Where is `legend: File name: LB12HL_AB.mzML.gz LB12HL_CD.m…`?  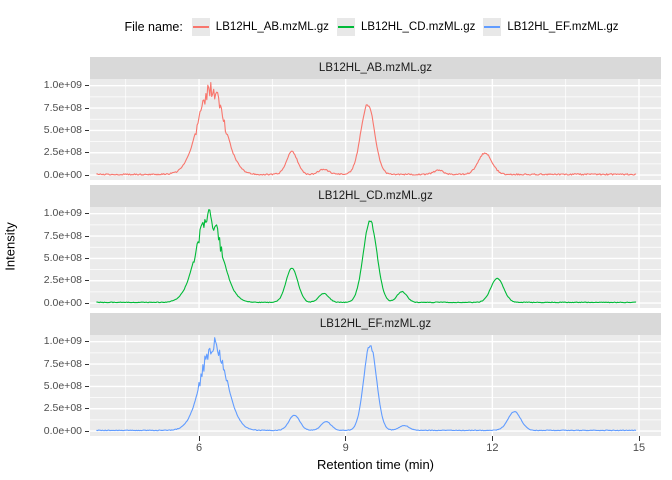 legend: File name: LB12HL_AB.mzML.gz LB12HL_CD.m… is located at coordinates (375, 27).